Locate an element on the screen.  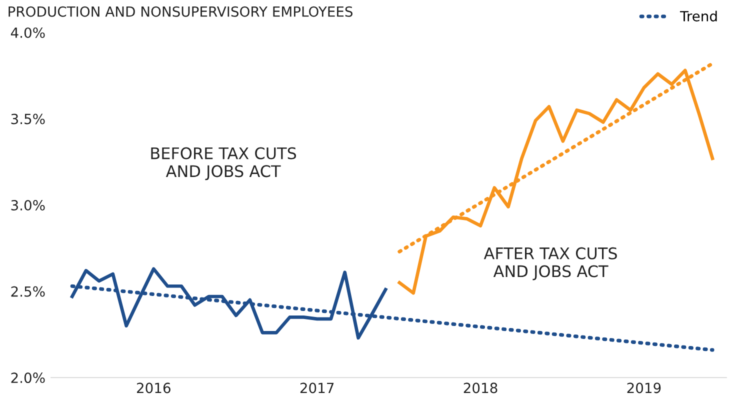
y-tick-label: 2.5% is located at coordinates (28, 291).